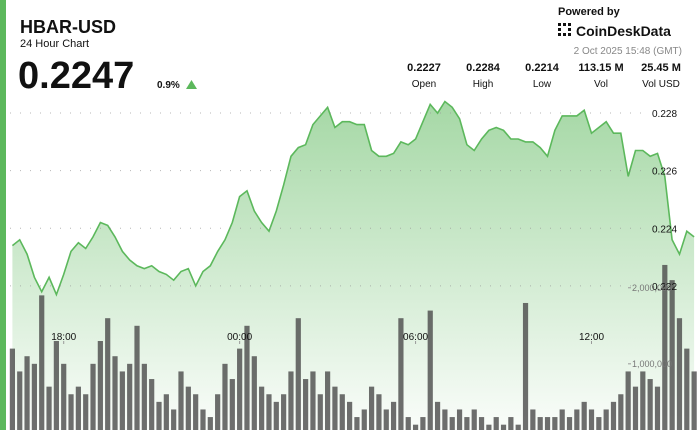 This screenshot has width=700, height=430. I want to click on stat-label: Vol USD, so click(661, 84).